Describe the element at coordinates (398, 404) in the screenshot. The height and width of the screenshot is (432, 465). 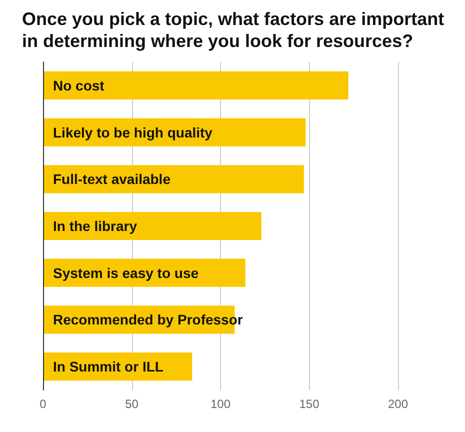
I see `x-tick-label: 200` at that location.